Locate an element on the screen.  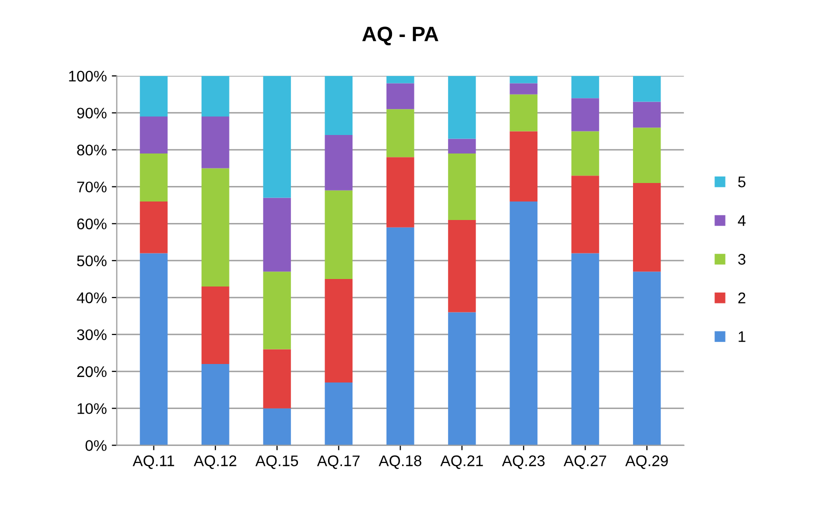
x-tick-label: AQ.17 is located at coordinates (338, 462).